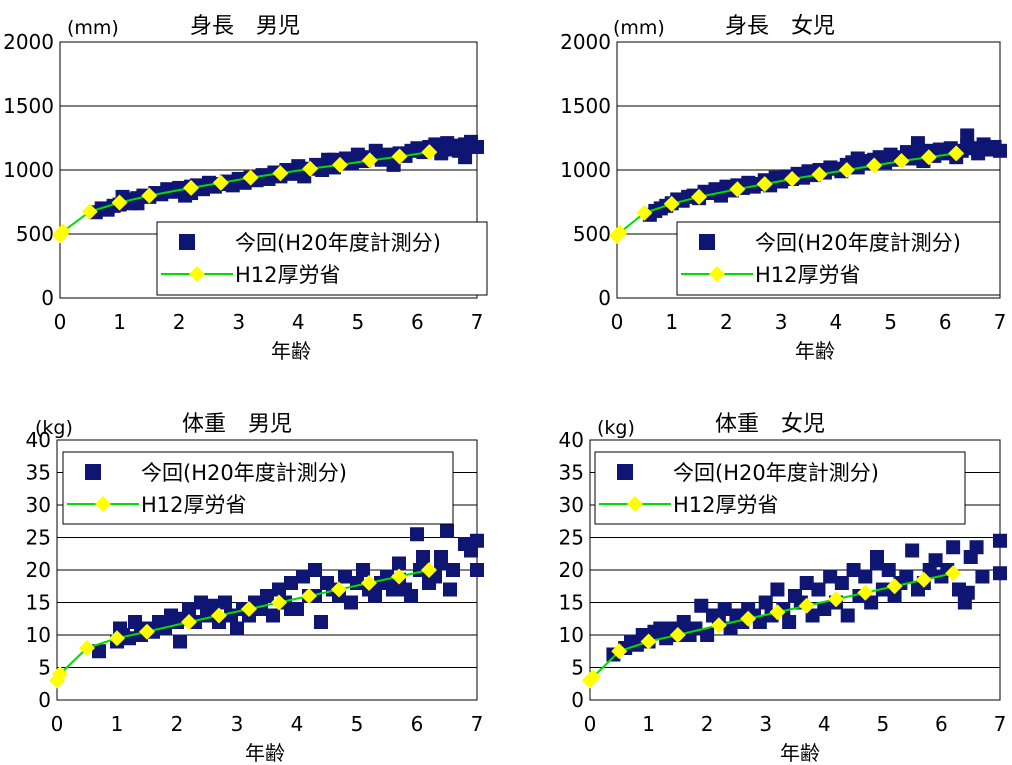 The height and width of the screenshot is (765, 1012). Describe the element at coordinates (571, 570) in the screenshot. I see `y-tick-label: 20` at that location.